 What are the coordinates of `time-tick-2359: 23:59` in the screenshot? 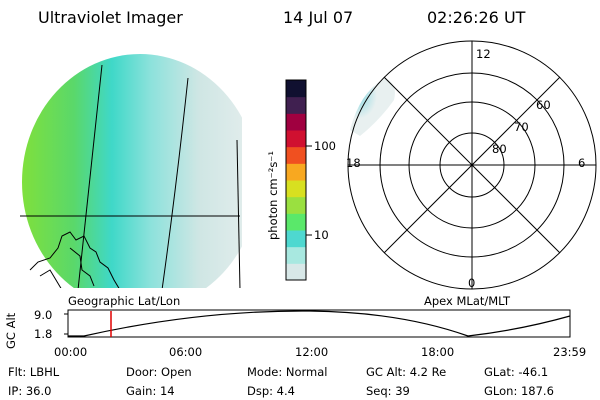 It's located at (570, 352).